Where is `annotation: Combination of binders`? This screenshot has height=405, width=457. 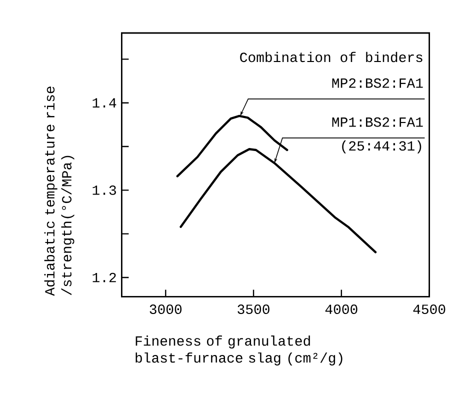 annotation: Combination of binders is located at coordinates (331, 57).